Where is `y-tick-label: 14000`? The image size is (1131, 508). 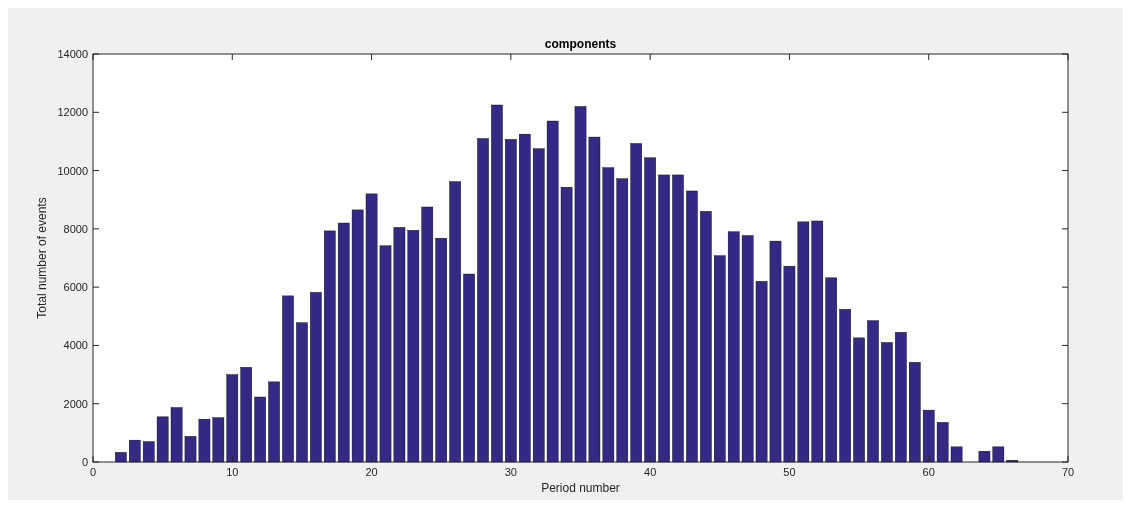
y-tick-label: 14000 is located at coordinates (72, 54).